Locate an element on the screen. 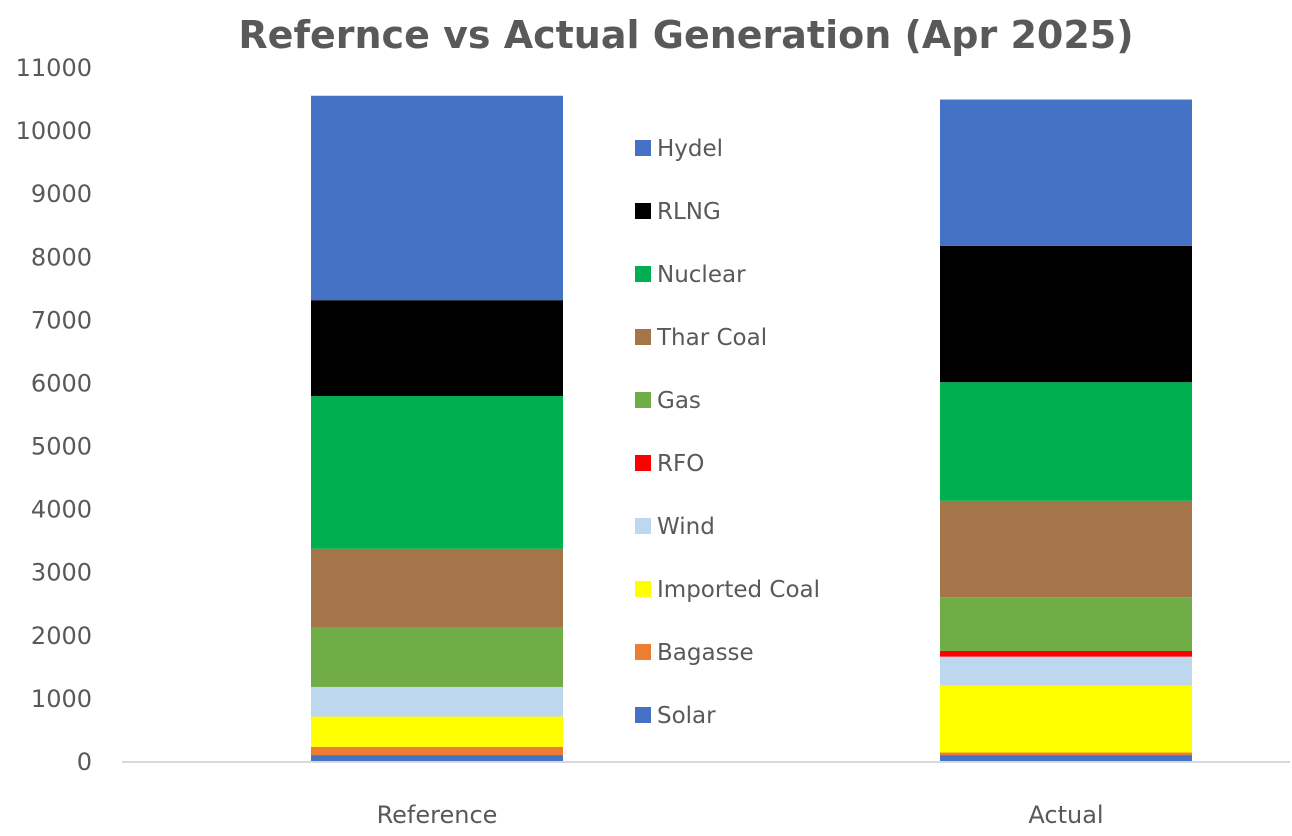  legend-item: RFO is located at coordinates (669, 464).